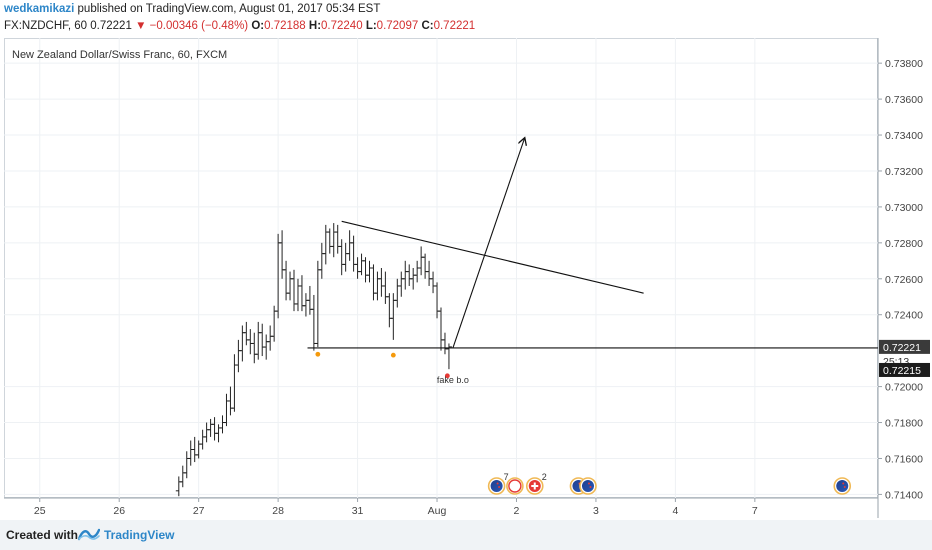  Describe the element at coordinates (119, 55) in the screenshot. I see `chart-title: New Zealand Dollar/Swiss Franc, 60, FXCM` at that location.